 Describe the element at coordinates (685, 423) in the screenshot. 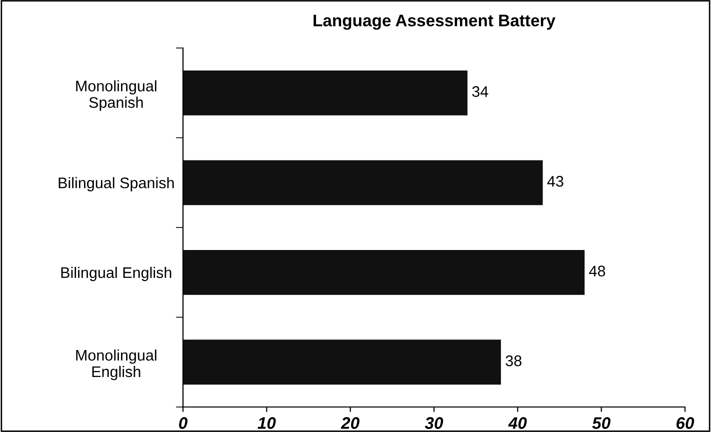

I see `x-tick-label: 60` at that location.